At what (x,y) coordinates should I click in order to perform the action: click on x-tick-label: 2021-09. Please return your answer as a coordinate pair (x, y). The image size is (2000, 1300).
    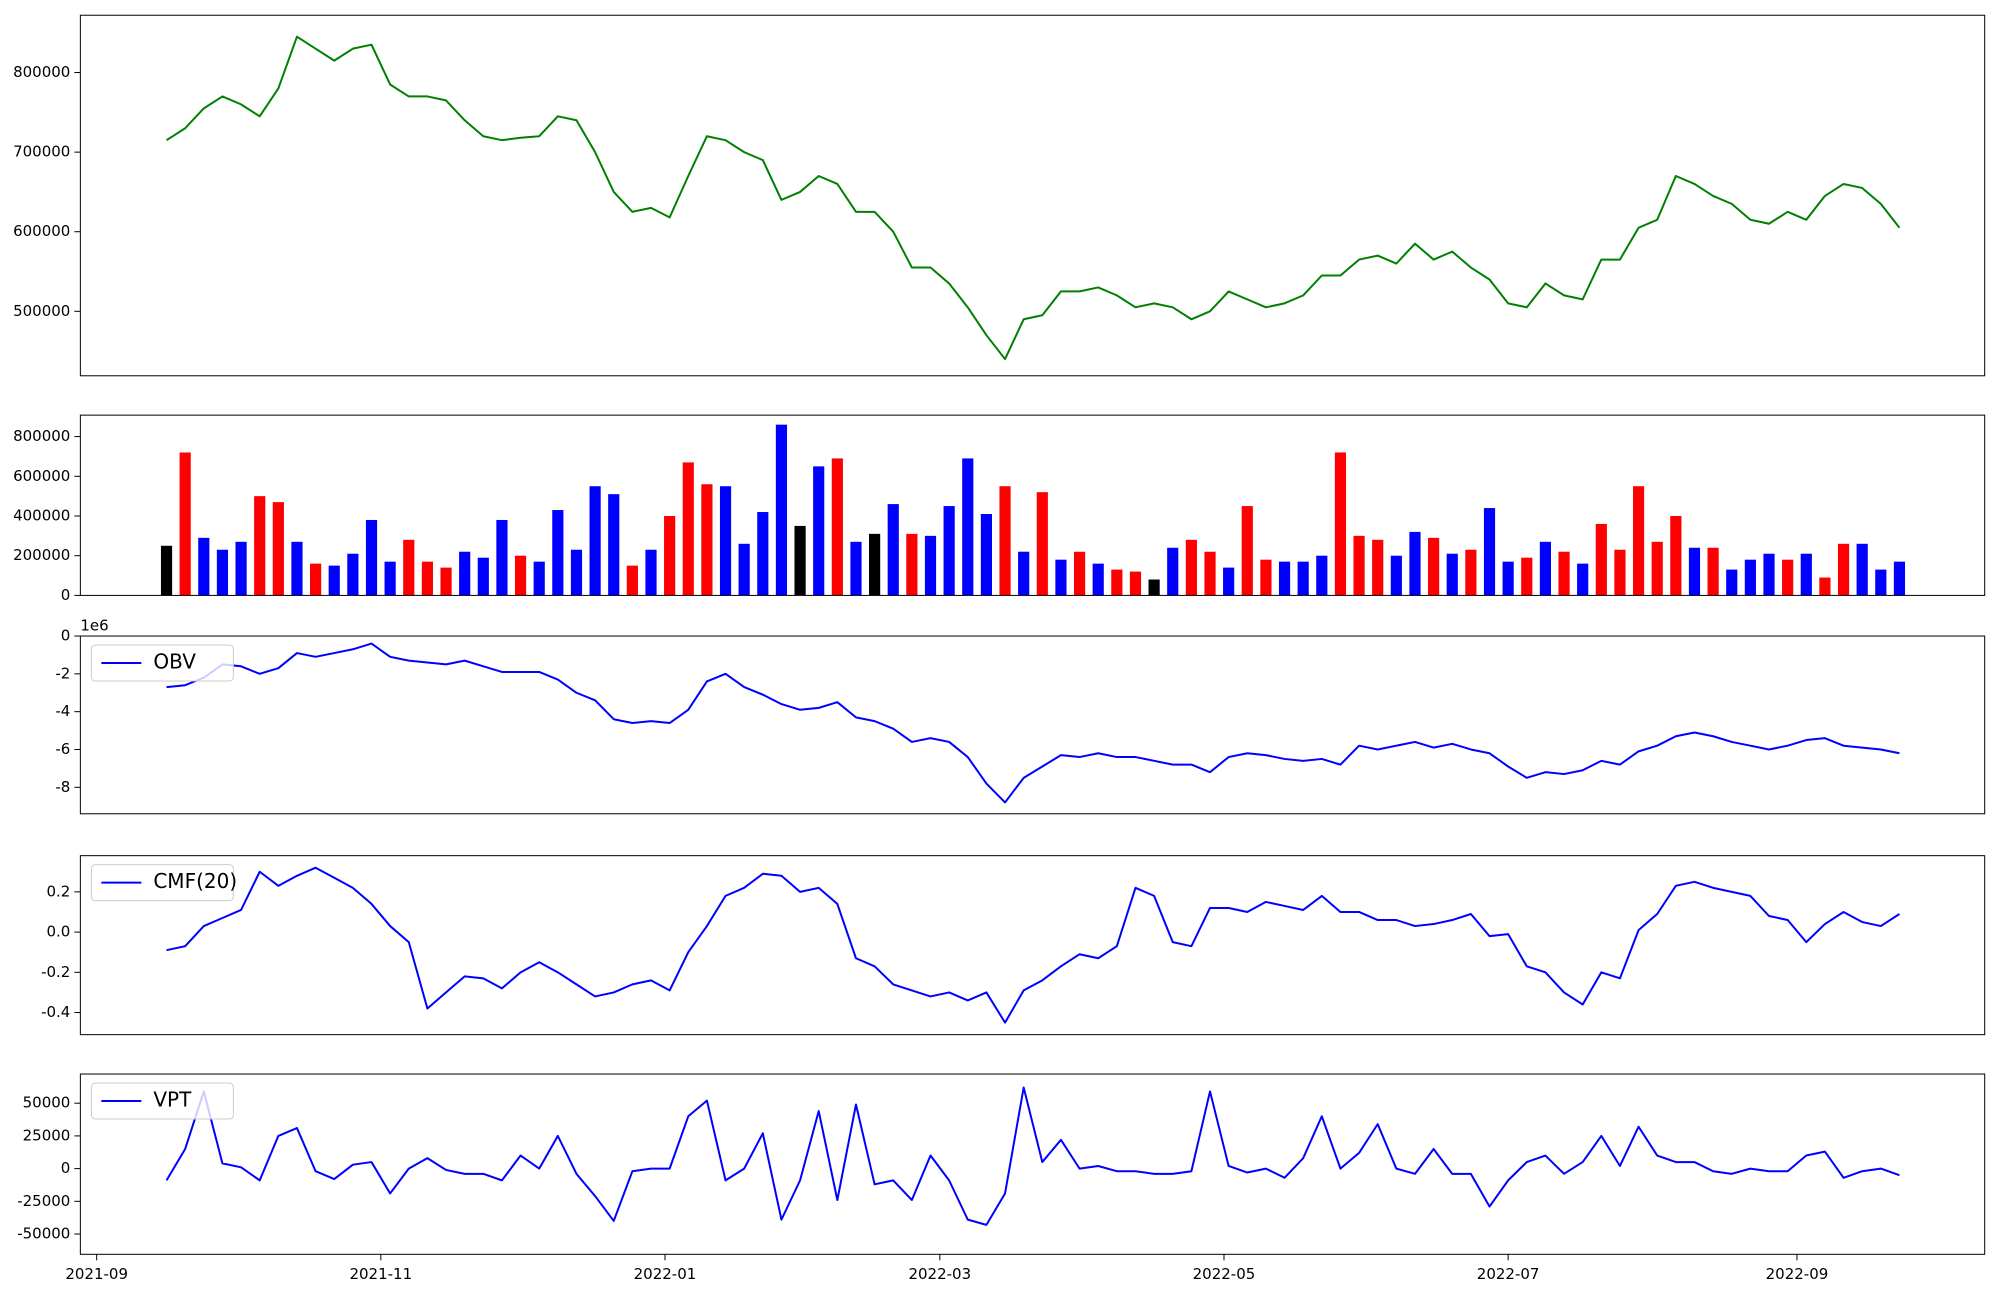
    Looking at the image, I should click on (96, 1274).